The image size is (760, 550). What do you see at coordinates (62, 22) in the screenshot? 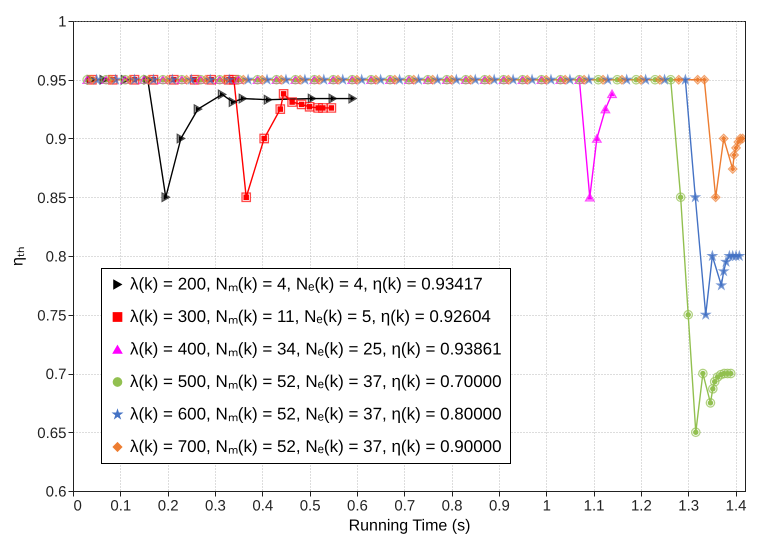
I see `y-tick-label: 1` at bounding box center [62, 22].